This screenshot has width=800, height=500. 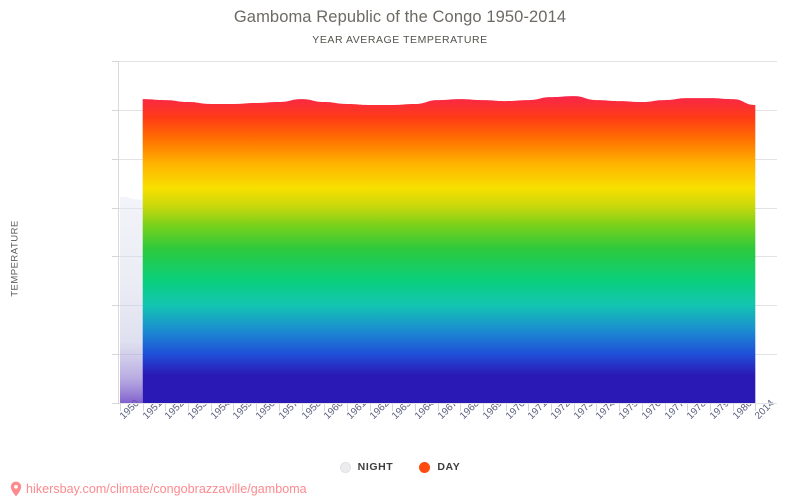 I want to click on legend-item-day: DAY, so click(x=439, y=467).